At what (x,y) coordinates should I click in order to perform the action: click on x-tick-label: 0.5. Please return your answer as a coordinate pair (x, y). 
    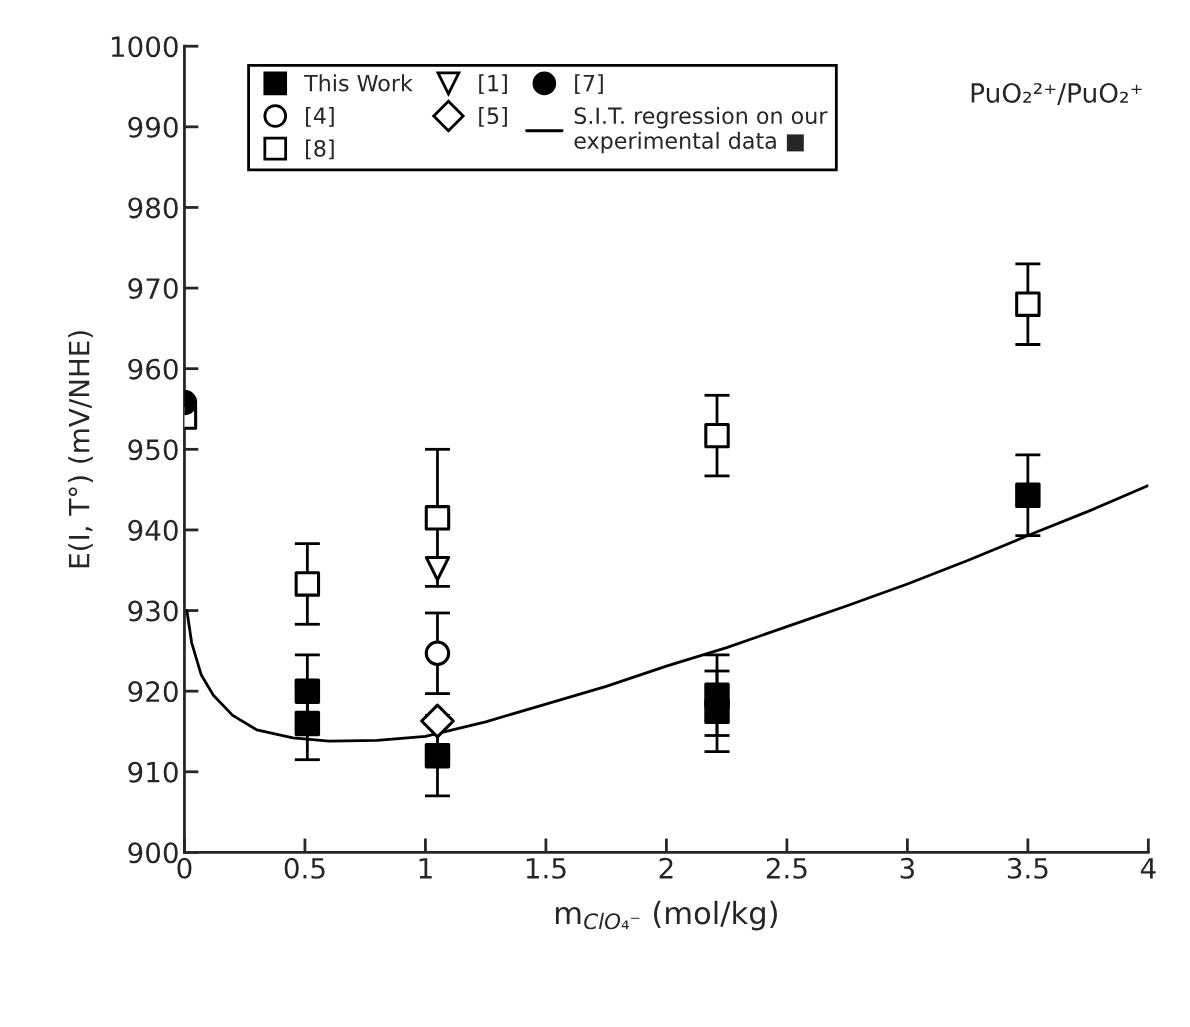
    Looking at the image, I should click on (304, 868).